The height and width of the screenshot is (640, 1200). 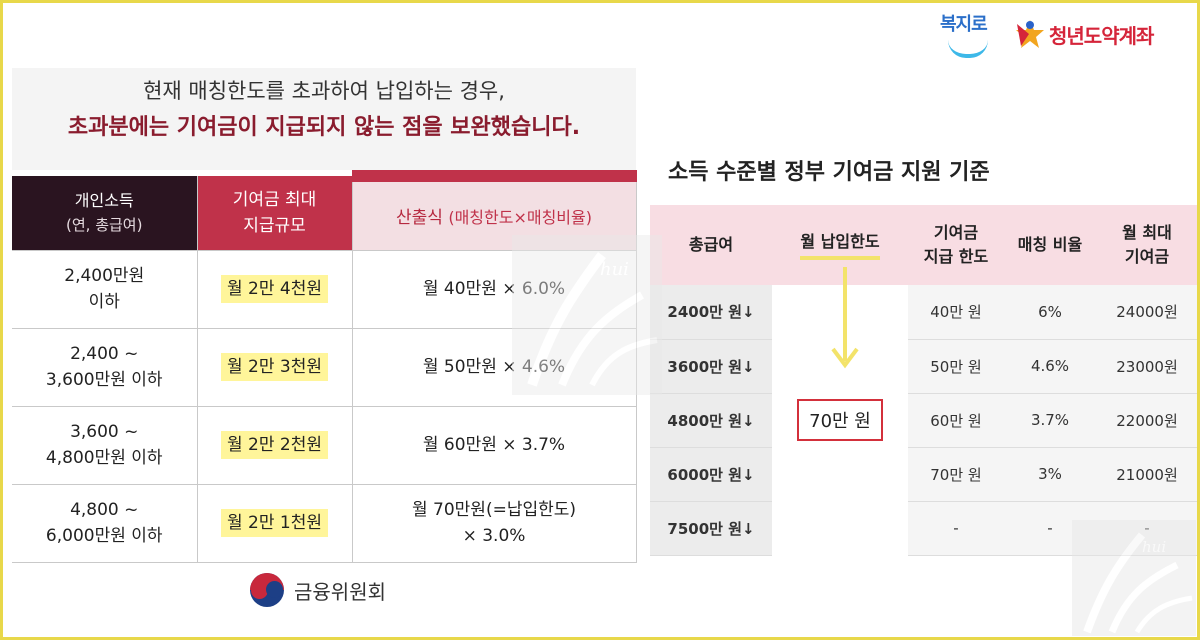 I want to click on formula-cell: 월 50만원 × 4.6%, so click(x=494, y=367).